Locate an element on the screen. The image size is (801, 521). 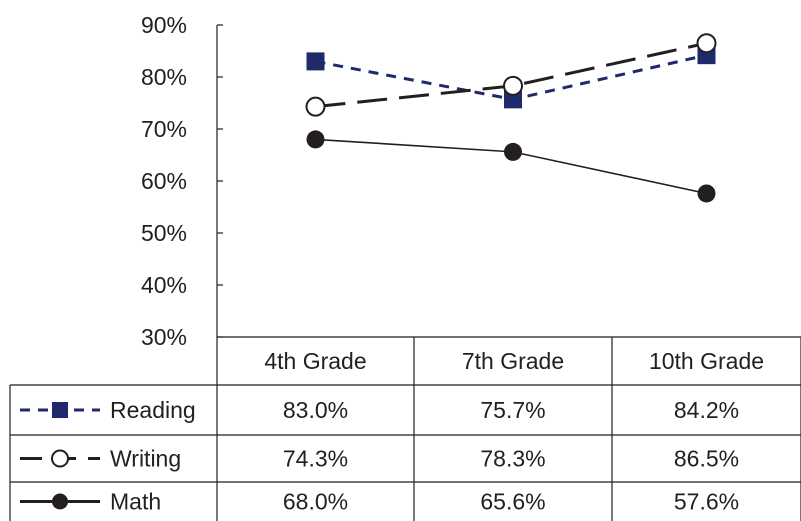
legend-series-label: Writing is located at coordinates (145, 459).